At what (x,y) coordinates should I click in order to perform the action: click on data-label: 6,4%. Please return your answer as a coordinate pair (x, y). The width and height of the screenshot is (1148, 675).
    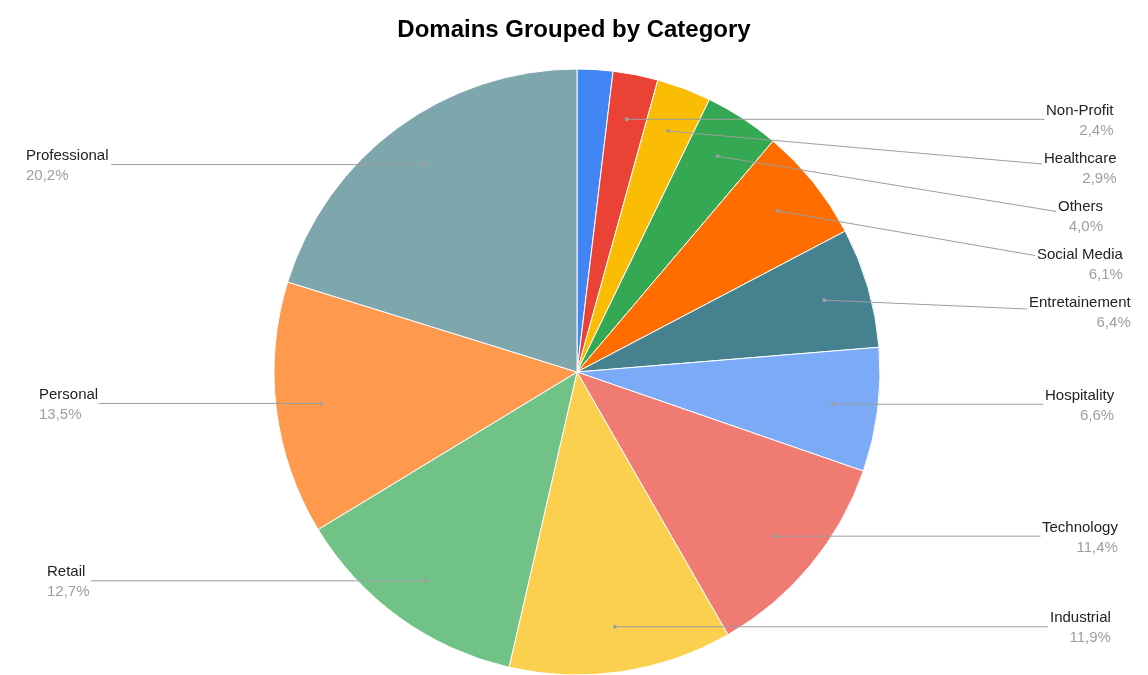
    Looking at the image, I should click on (1113, 321).